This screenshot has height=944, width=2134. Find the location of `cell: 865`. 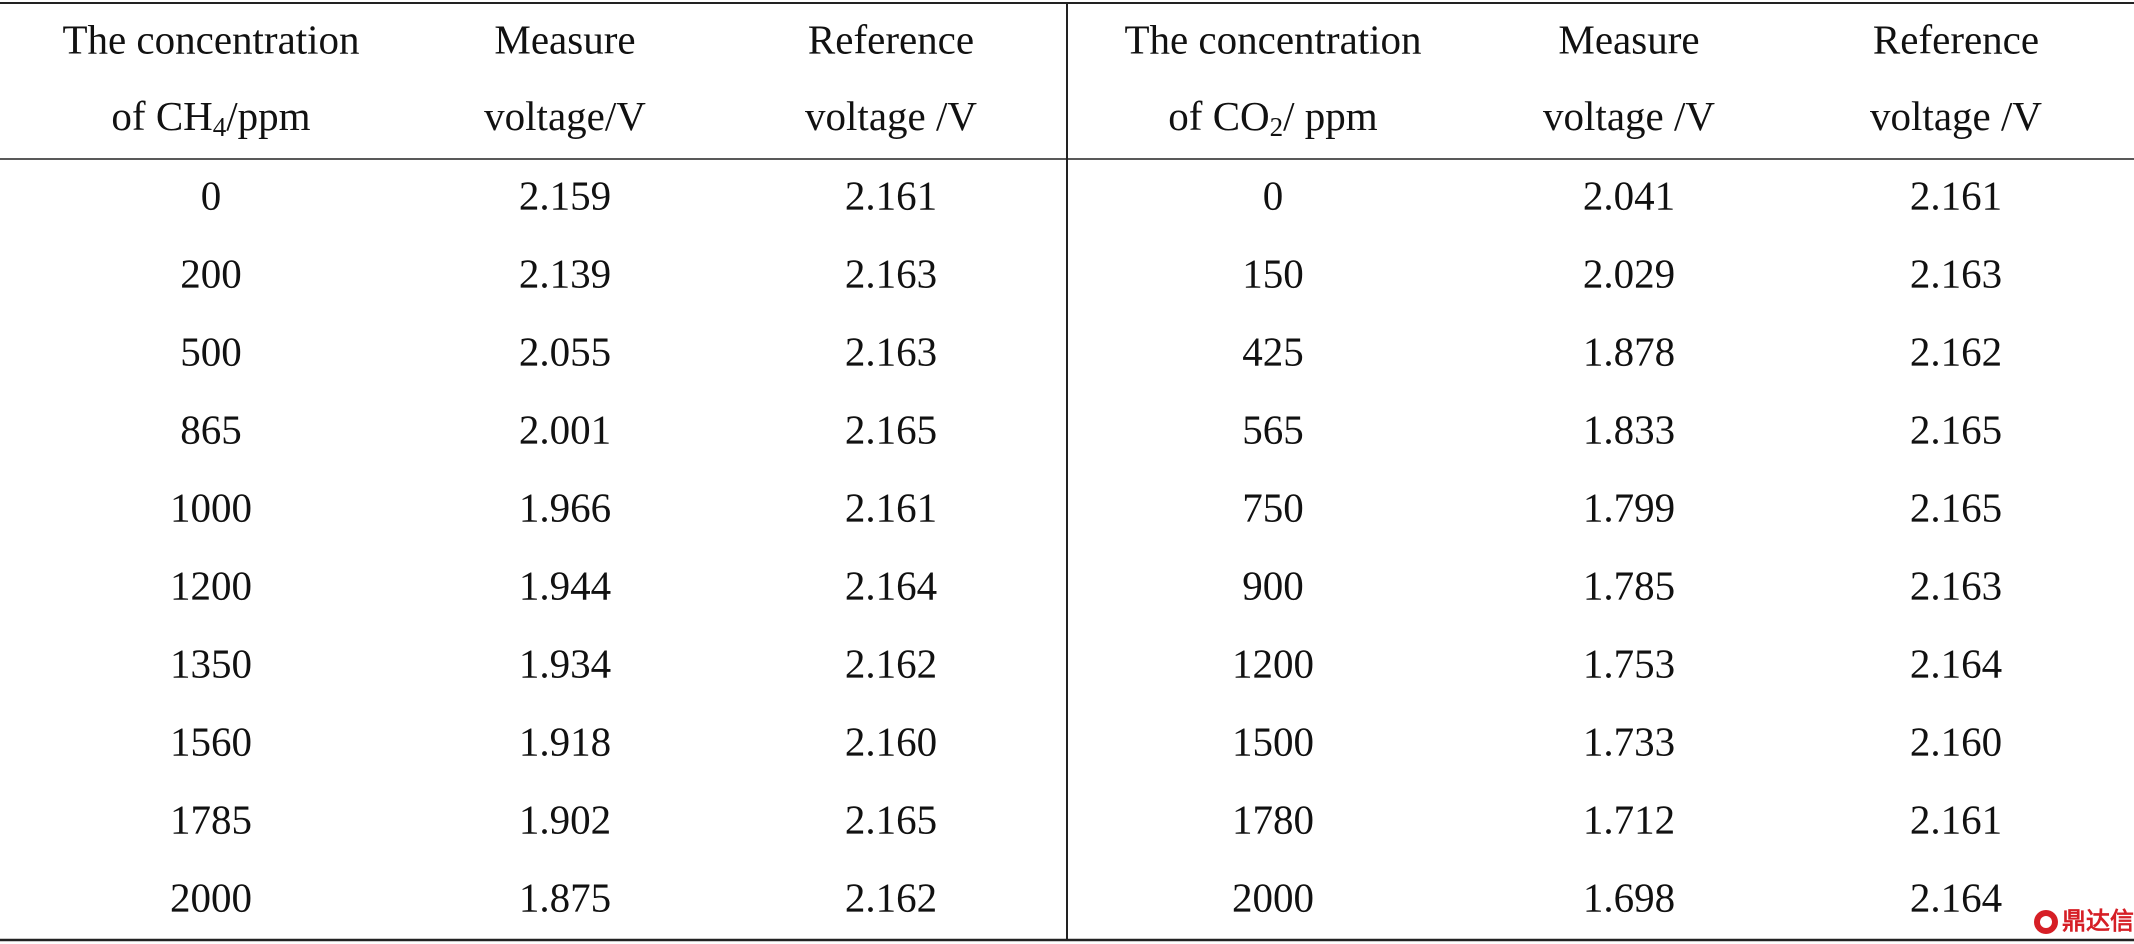

cell: 865 is located at coordinates (211, 429).